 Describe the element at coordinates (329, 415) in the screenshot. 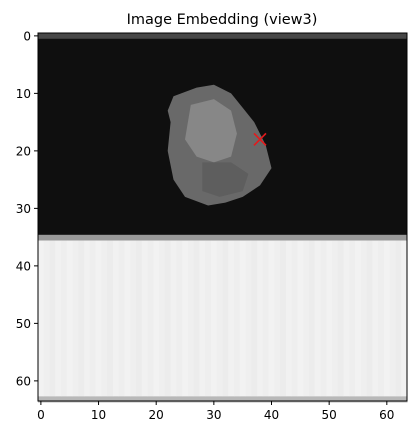

I see `x-tick-label: 50` at that location.